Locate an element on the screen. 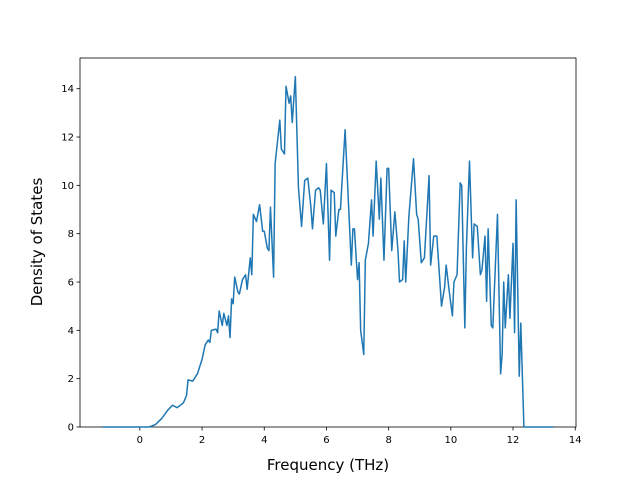 The height and width of the screenshot is (480, 640). x-tick-label: 10 is located at coordinates (450, 440).